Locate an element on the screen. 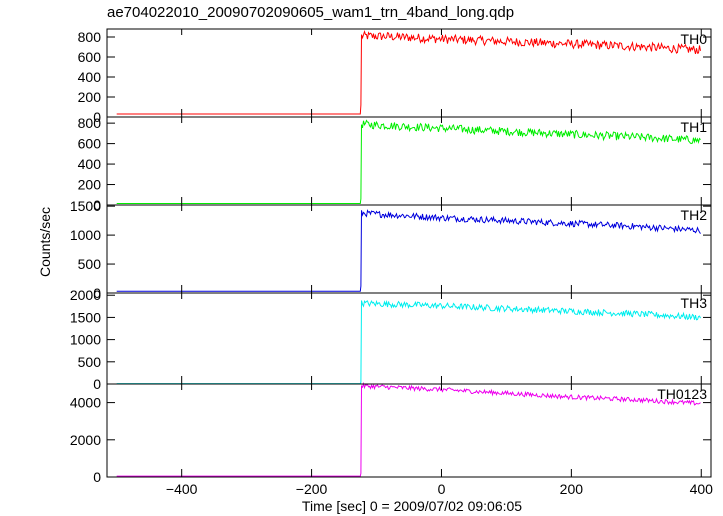 The height and width of the screenshot is (516, 723). x-tick-label: 200 is located at coordinates (572, 489).